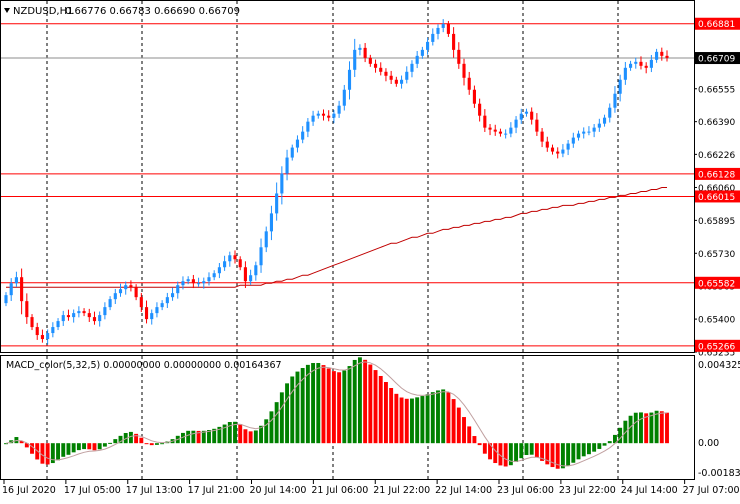 The height and width of the screenshot is (504, 740). What do you see at coordinates (716, 189) in the screenshot?
I see `price-label: 0.66060` at bounding box center [716, 189].